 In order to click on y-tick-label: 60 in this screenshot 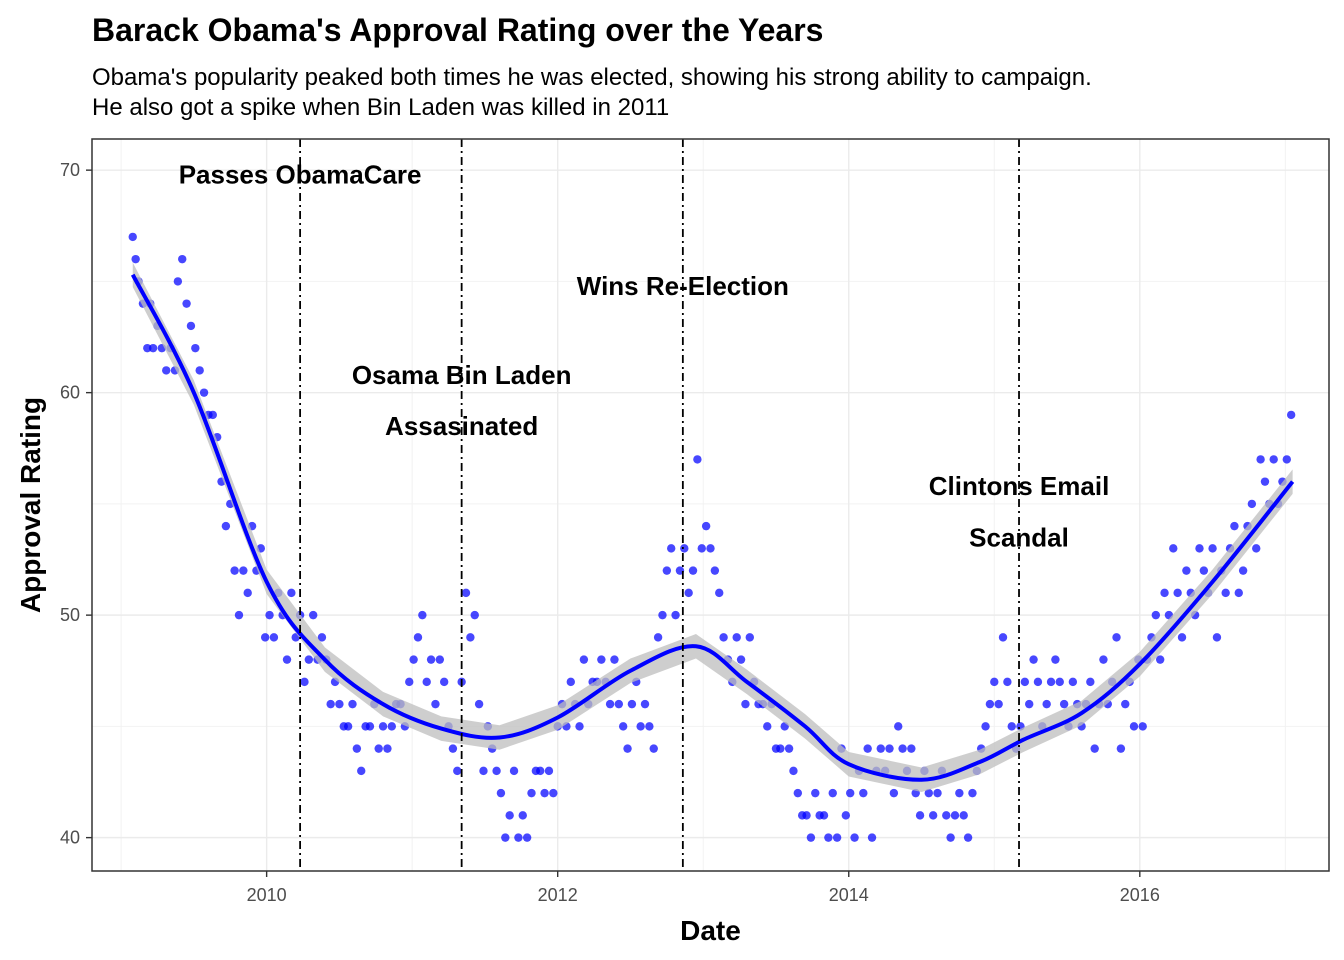, I will do `click(70, 393)`.